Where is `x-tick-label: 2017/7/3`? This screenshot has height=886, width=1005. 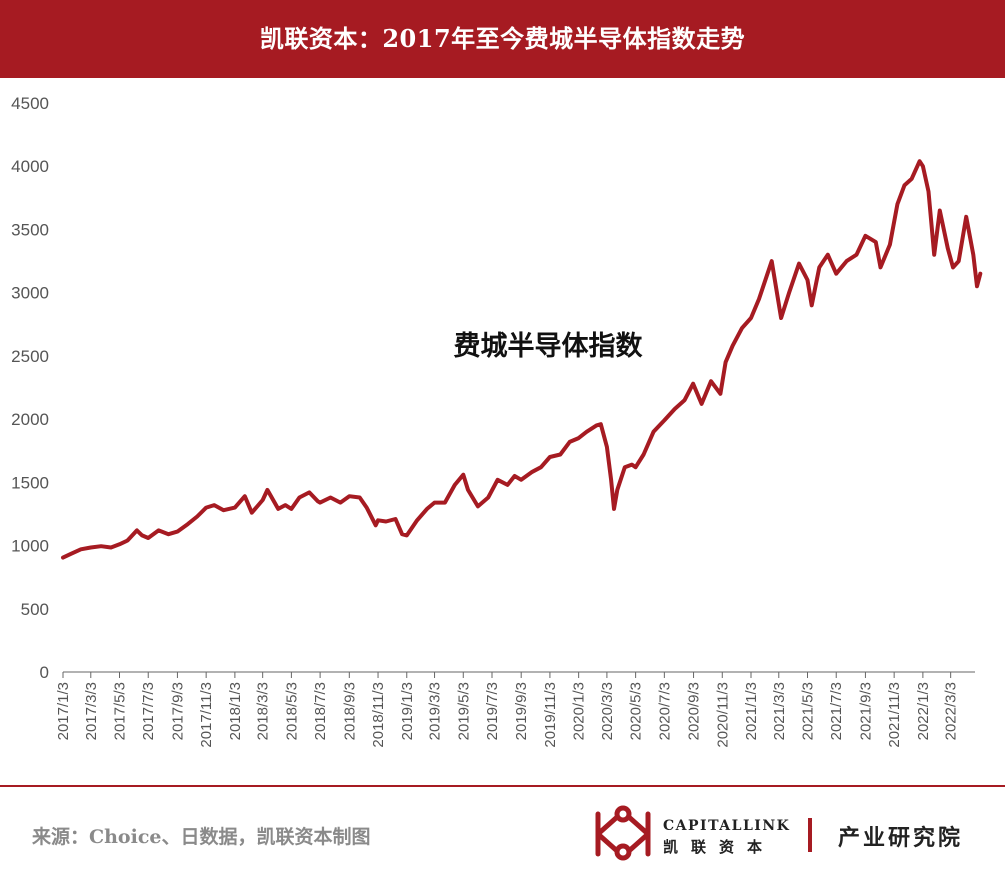
x-tick-label: 2017/7/3 is located at coordinates (148, 711).